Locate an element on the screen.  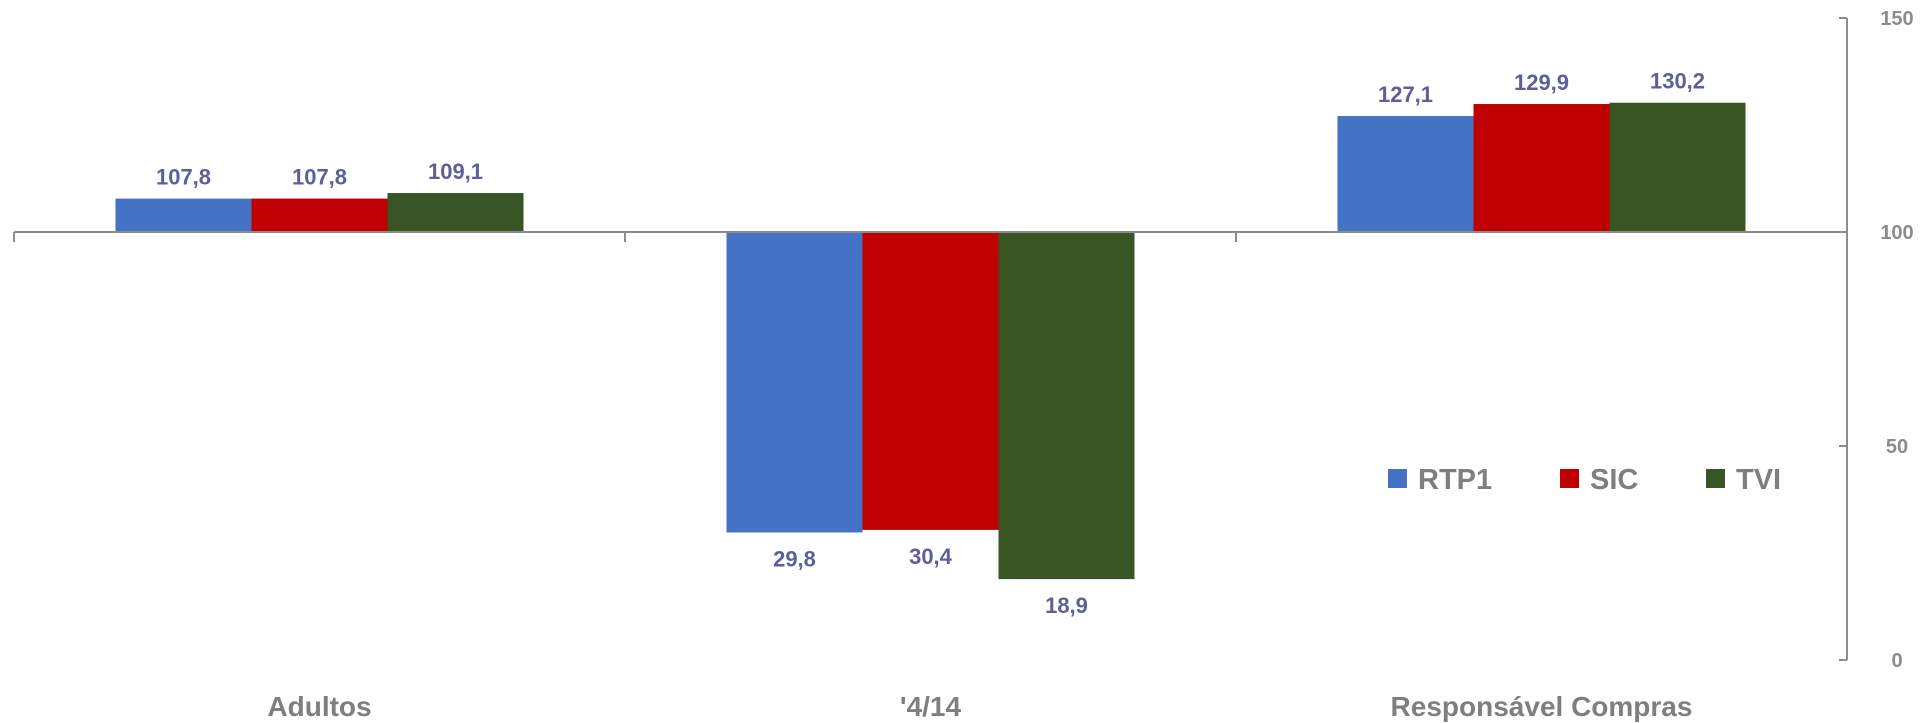
data-label-rtp1-0: 107,8 is located at coordinates (183, 177).